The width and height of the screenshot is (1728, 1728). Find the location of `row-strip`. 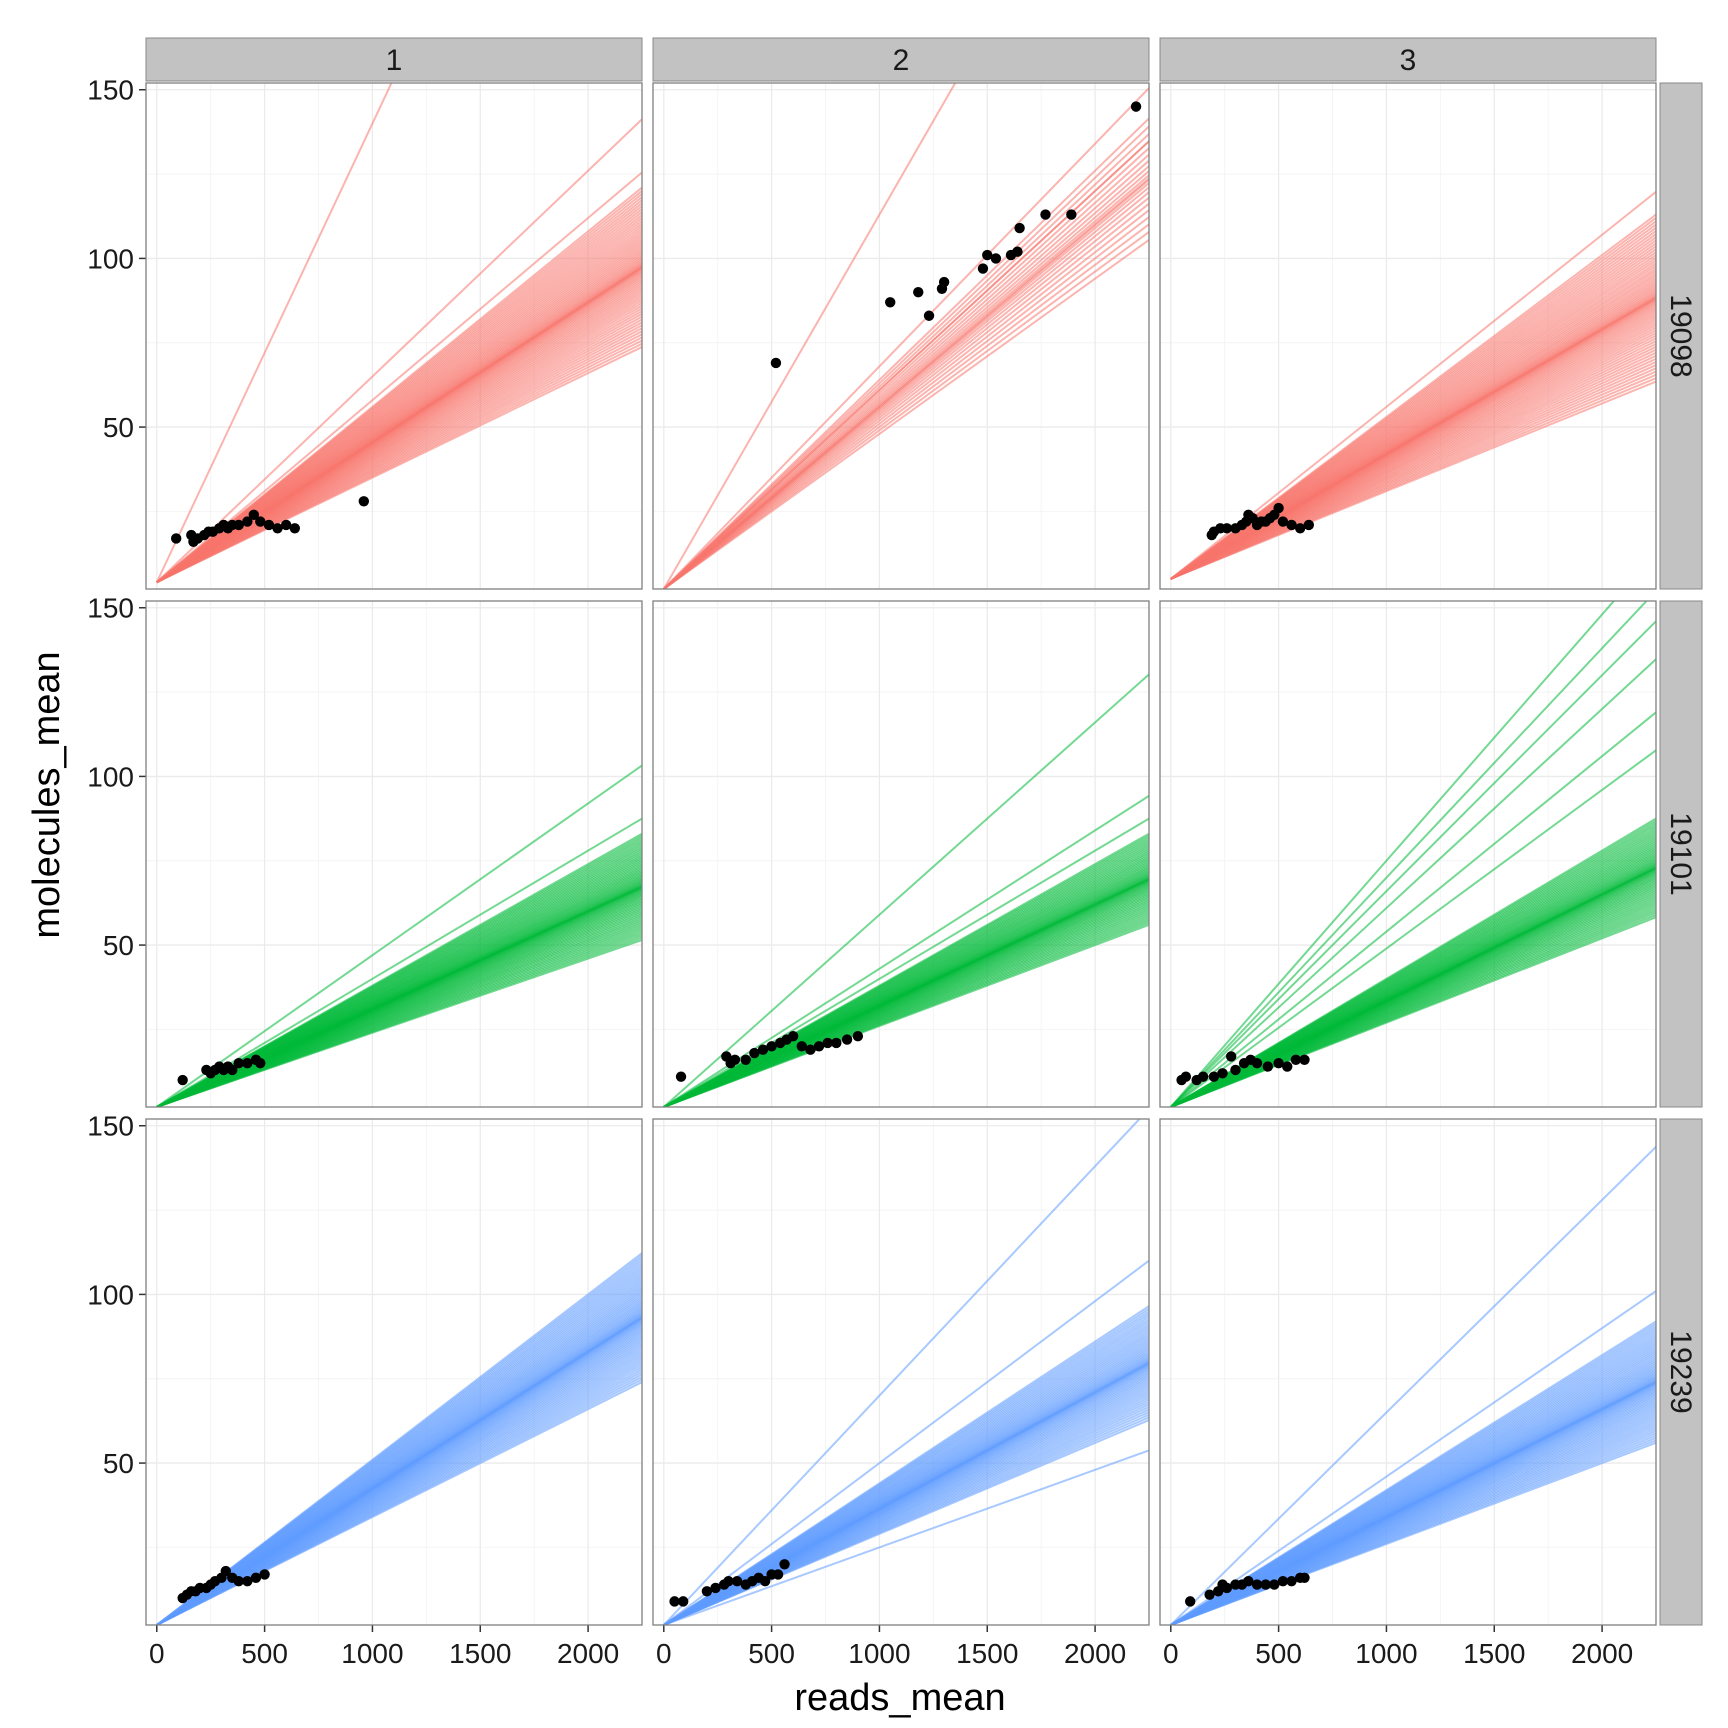

row-strip is located at coordinates (1681, 1372).